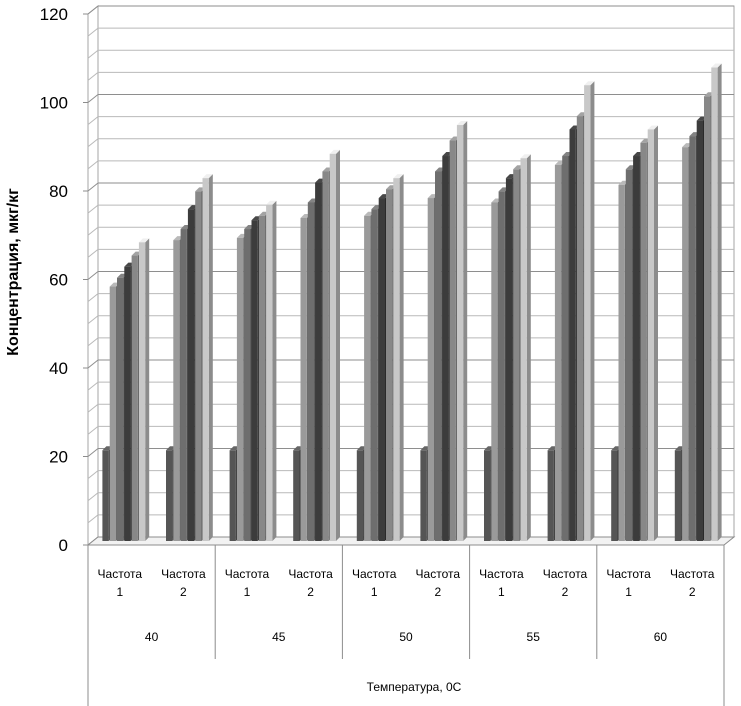 This screenshot has height=706, width=741. I want to click on y-tick-label: 40, so click(58, 368).